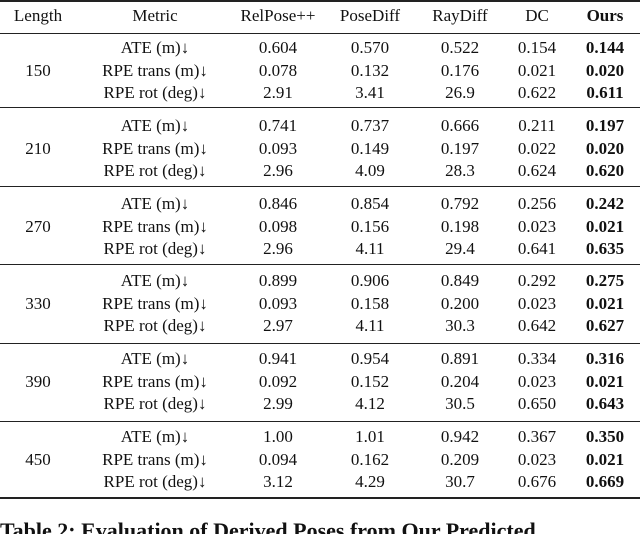 Image resolution: width=640 pixels, height=534 pixels. Describe the element at coordinates (537, 403) in the screenshot. I see `value-cell: 0.650` at that location.